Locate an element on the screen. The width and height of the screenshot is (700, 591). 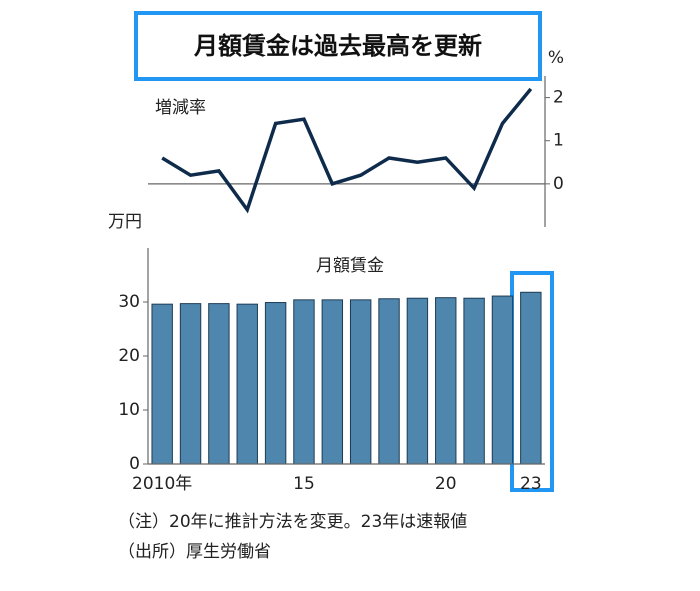
unit-label: % is located at coordinates (556, 58).